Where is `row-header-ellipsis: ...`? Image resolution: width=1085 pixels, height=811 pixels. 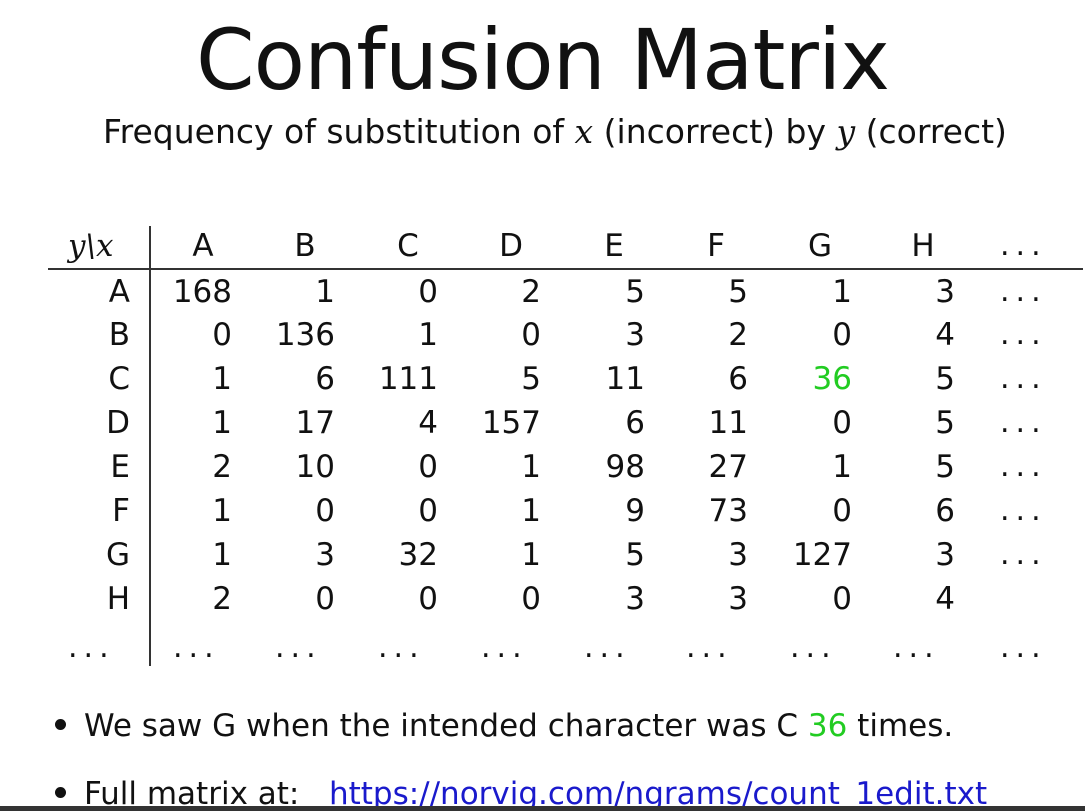 row-header-ellipsis: ... is located at coordinates (91, 647).